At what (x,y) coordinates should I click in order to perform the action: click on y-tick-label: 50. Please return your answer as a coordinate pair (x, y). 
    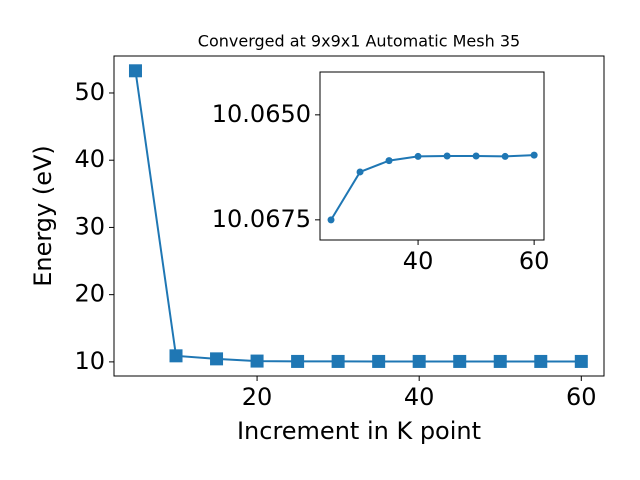
    Looking at the image, I should click on (89, 92).